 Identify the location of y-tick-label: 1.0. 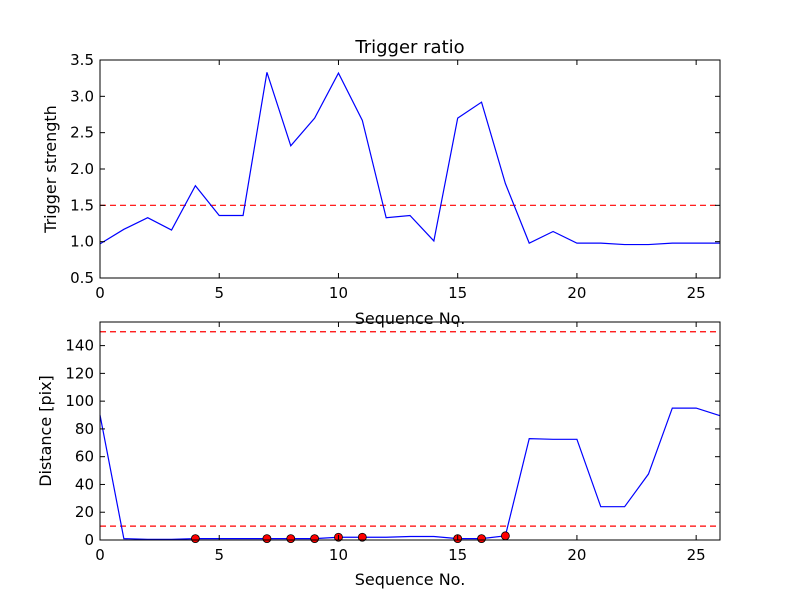
(82, 242).